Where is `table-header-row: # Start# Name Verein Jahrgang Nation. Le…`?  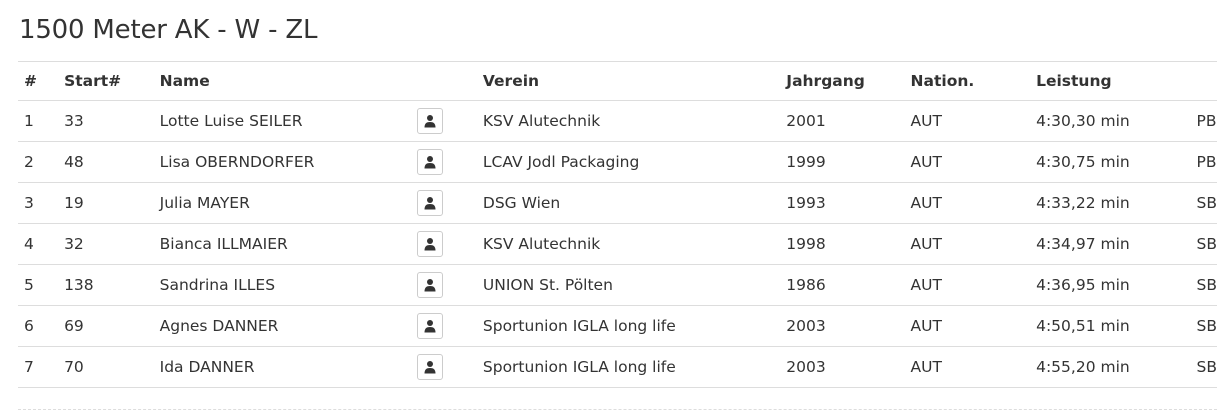 table-header-row: # Start# Name Verein Jahrgang Nation. Le… is located at coordinates (617, 81).